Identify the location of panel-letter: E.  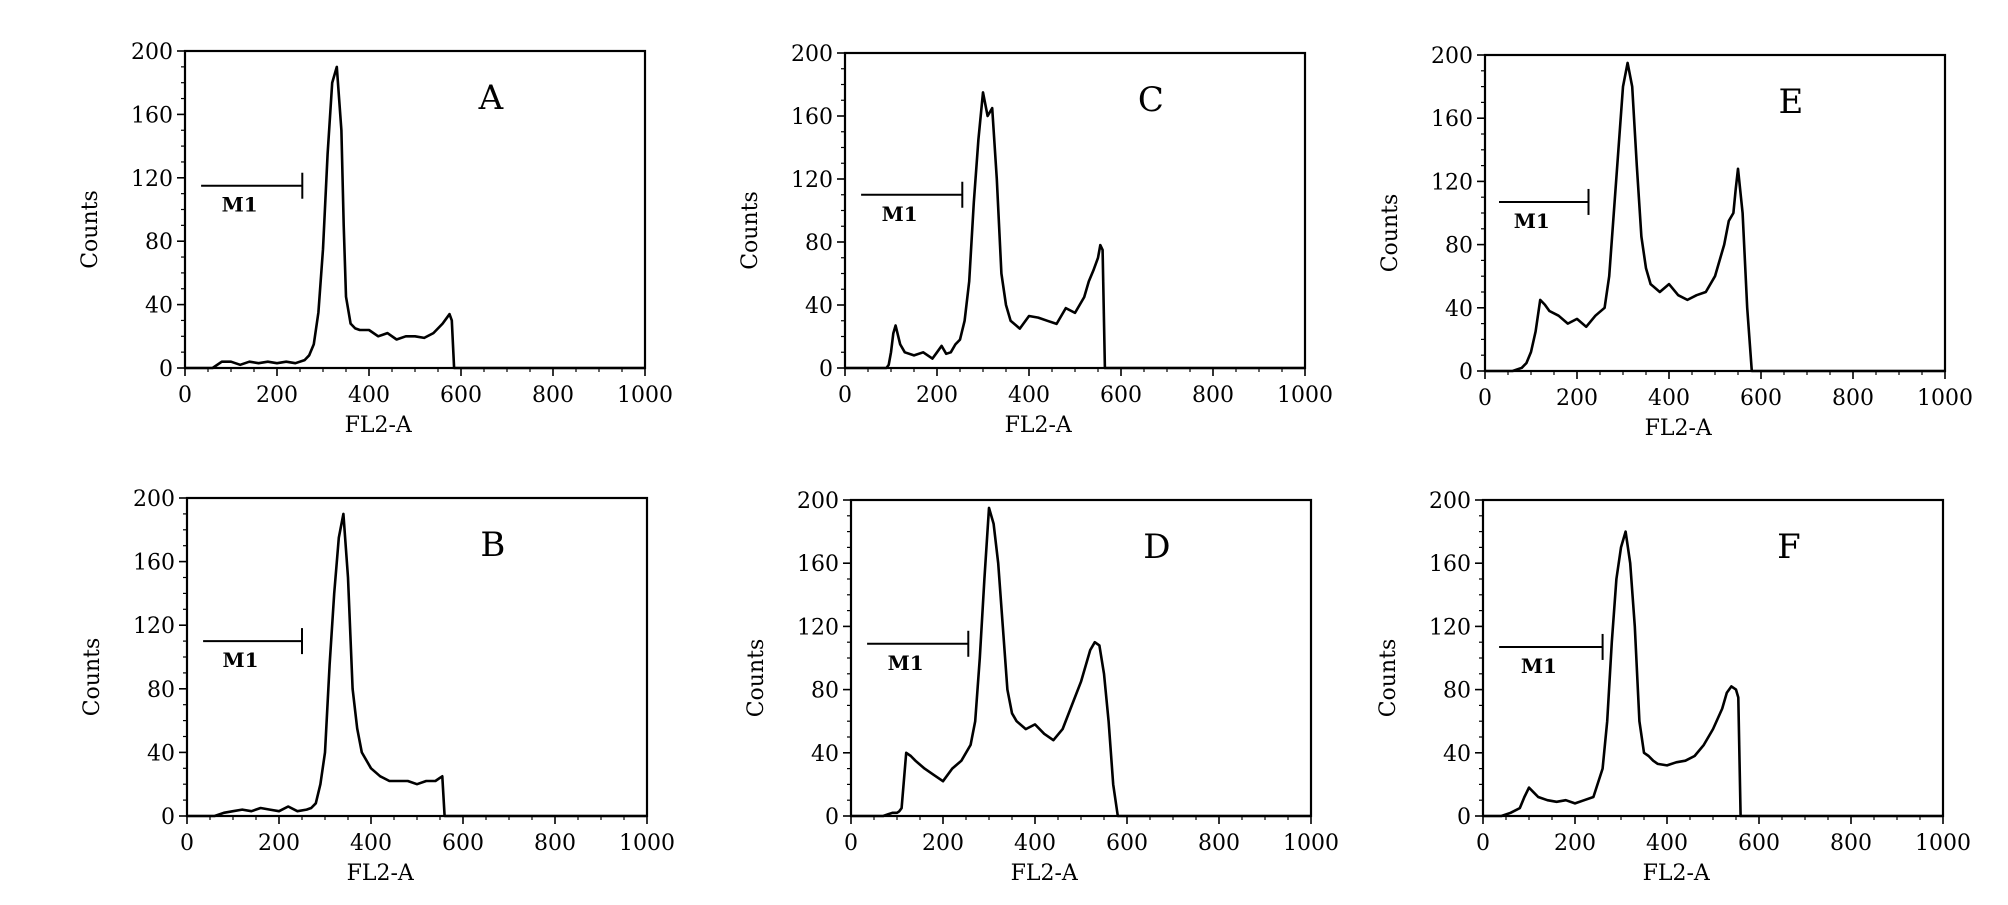
(1790, 102).